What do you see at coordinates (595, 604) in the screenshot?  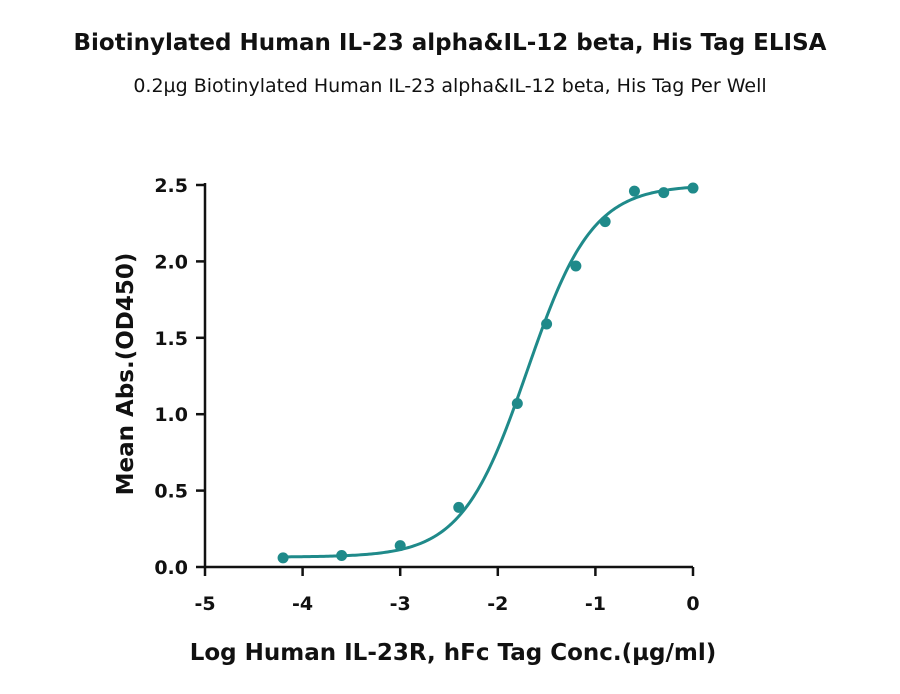 I see `x-tick-label: -1` at bounding box center [595, 604].